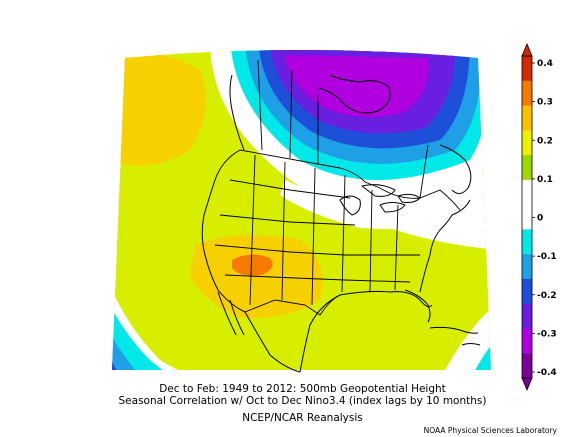 The image size is (565, 437). I want to click on us-canada-border, so click(350, 180).